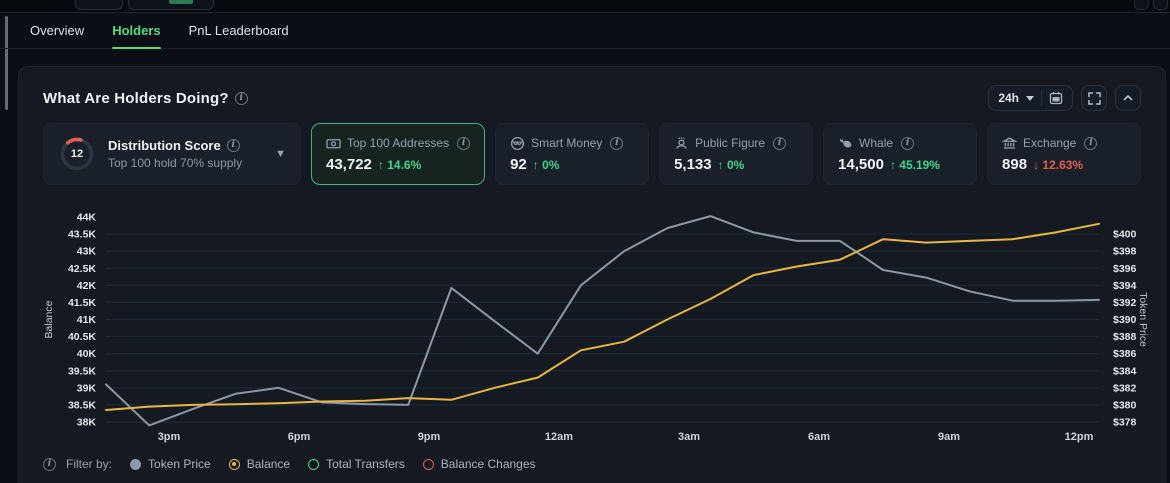 Image resolution: width=1170 pixels, height=483 pixels. I want to click on distribution-score-value: 12, so click(77, 154).